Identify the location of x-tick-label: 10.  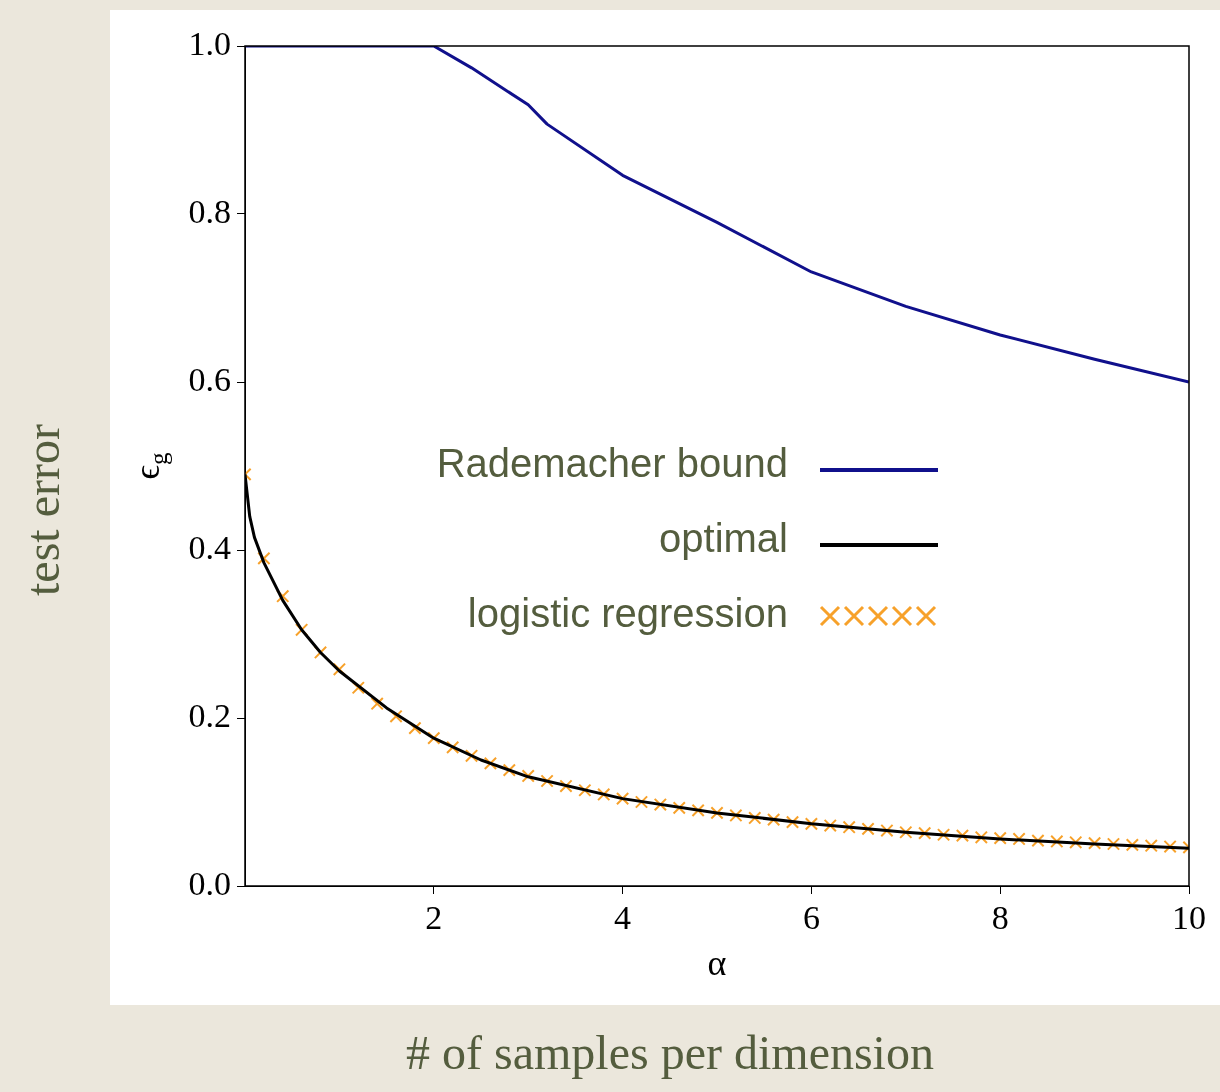
(1189, 918).